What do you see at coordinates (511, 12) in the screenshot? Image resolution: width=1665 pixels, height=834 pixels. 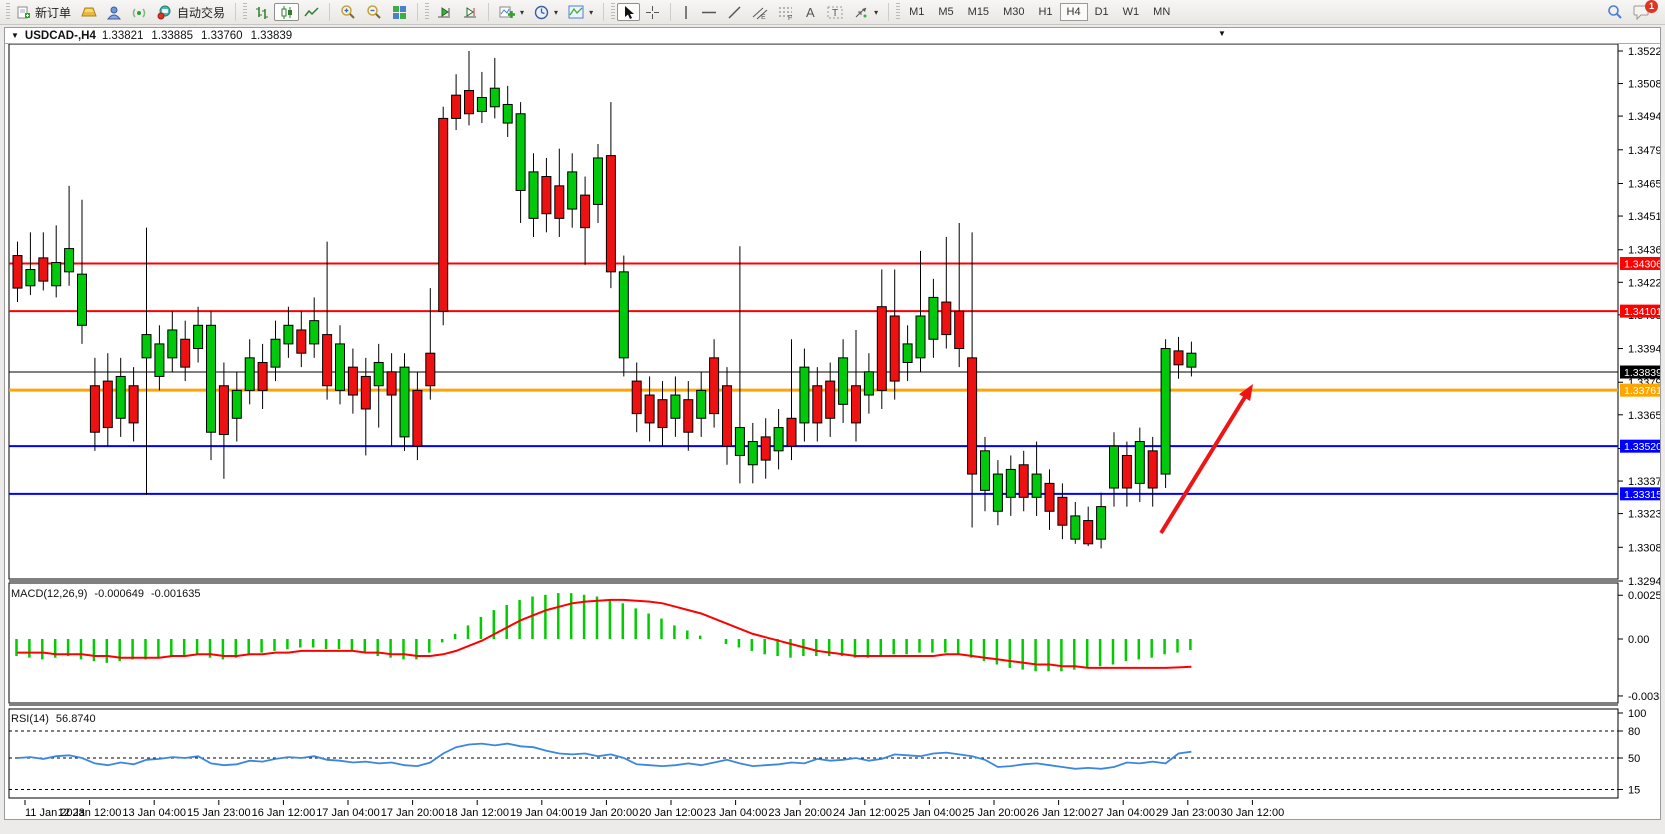 I see `indicators-button: ▾` at bounding box center [511, 12].